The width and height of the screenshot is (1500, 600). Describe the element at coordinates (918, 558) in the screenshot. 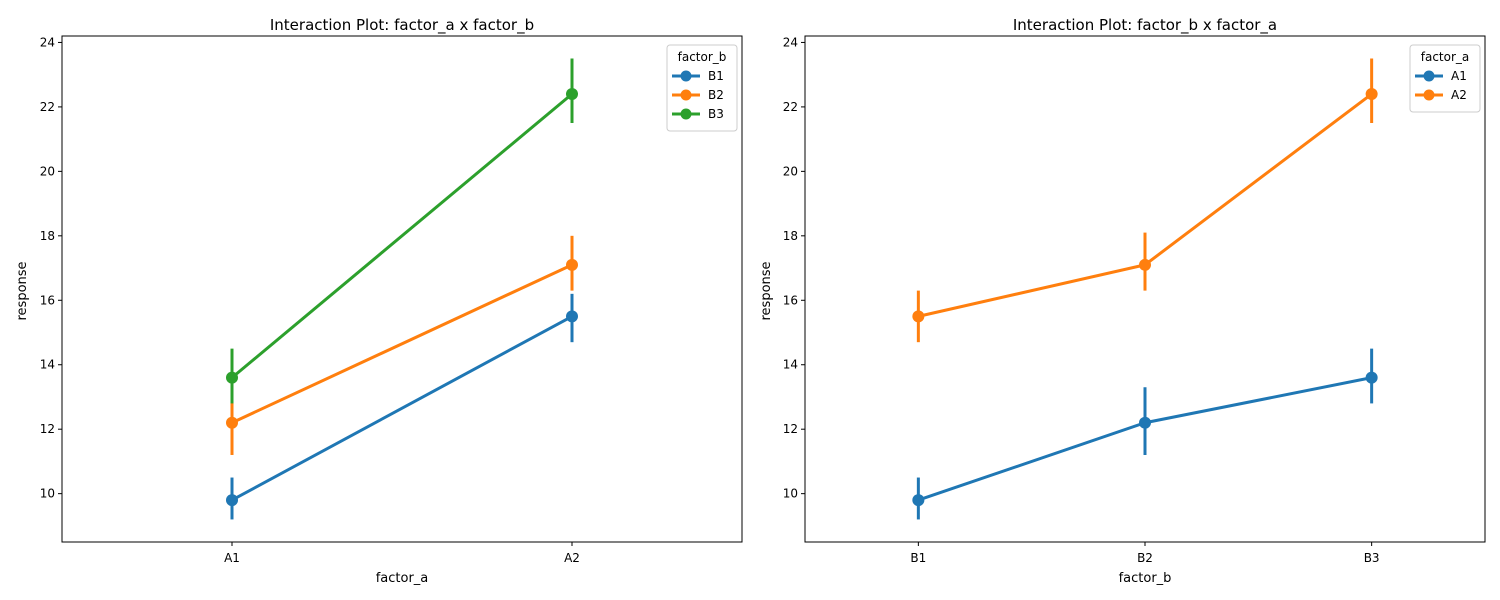

I see `x-tick-label: B1` at that location.